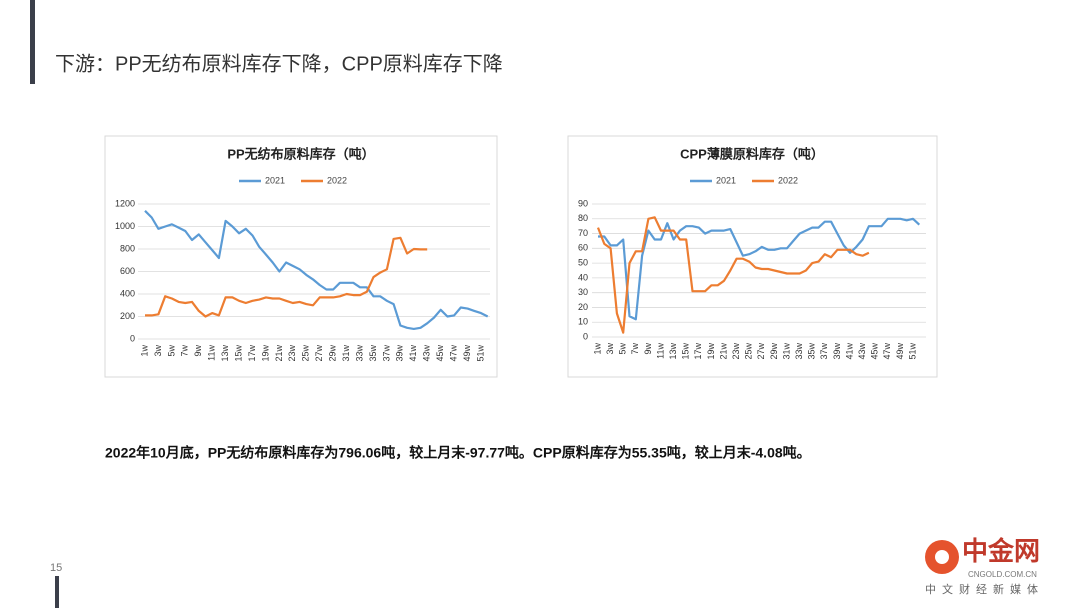 The width and height of the screenshot is (1080, 608). I want to click on y-tick-label: 200, so click(127, 316).